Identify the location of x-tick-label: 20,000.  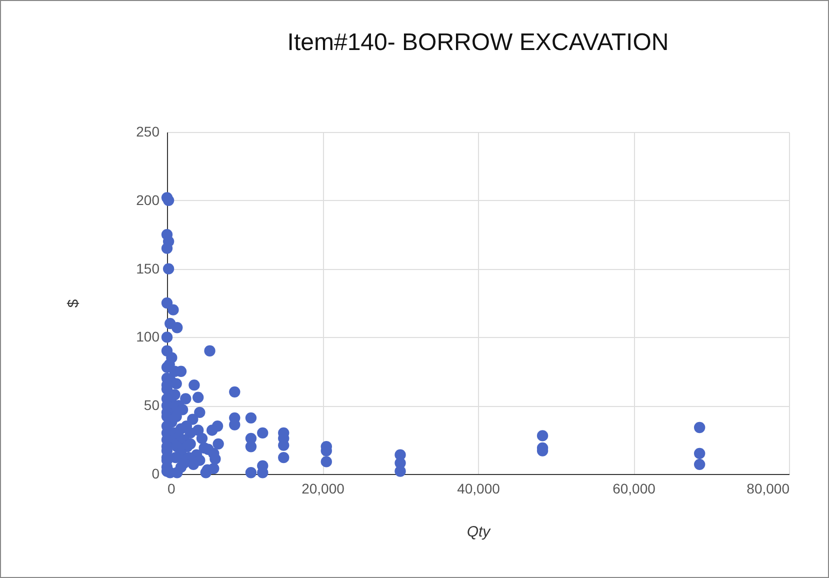
(323, 488).